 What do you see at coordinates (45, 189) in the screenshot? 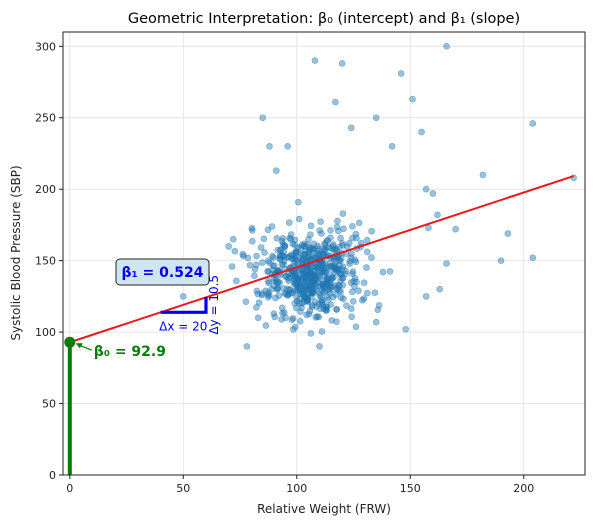
I see `y-tick-label: 200` at bounding box center [45, 189].